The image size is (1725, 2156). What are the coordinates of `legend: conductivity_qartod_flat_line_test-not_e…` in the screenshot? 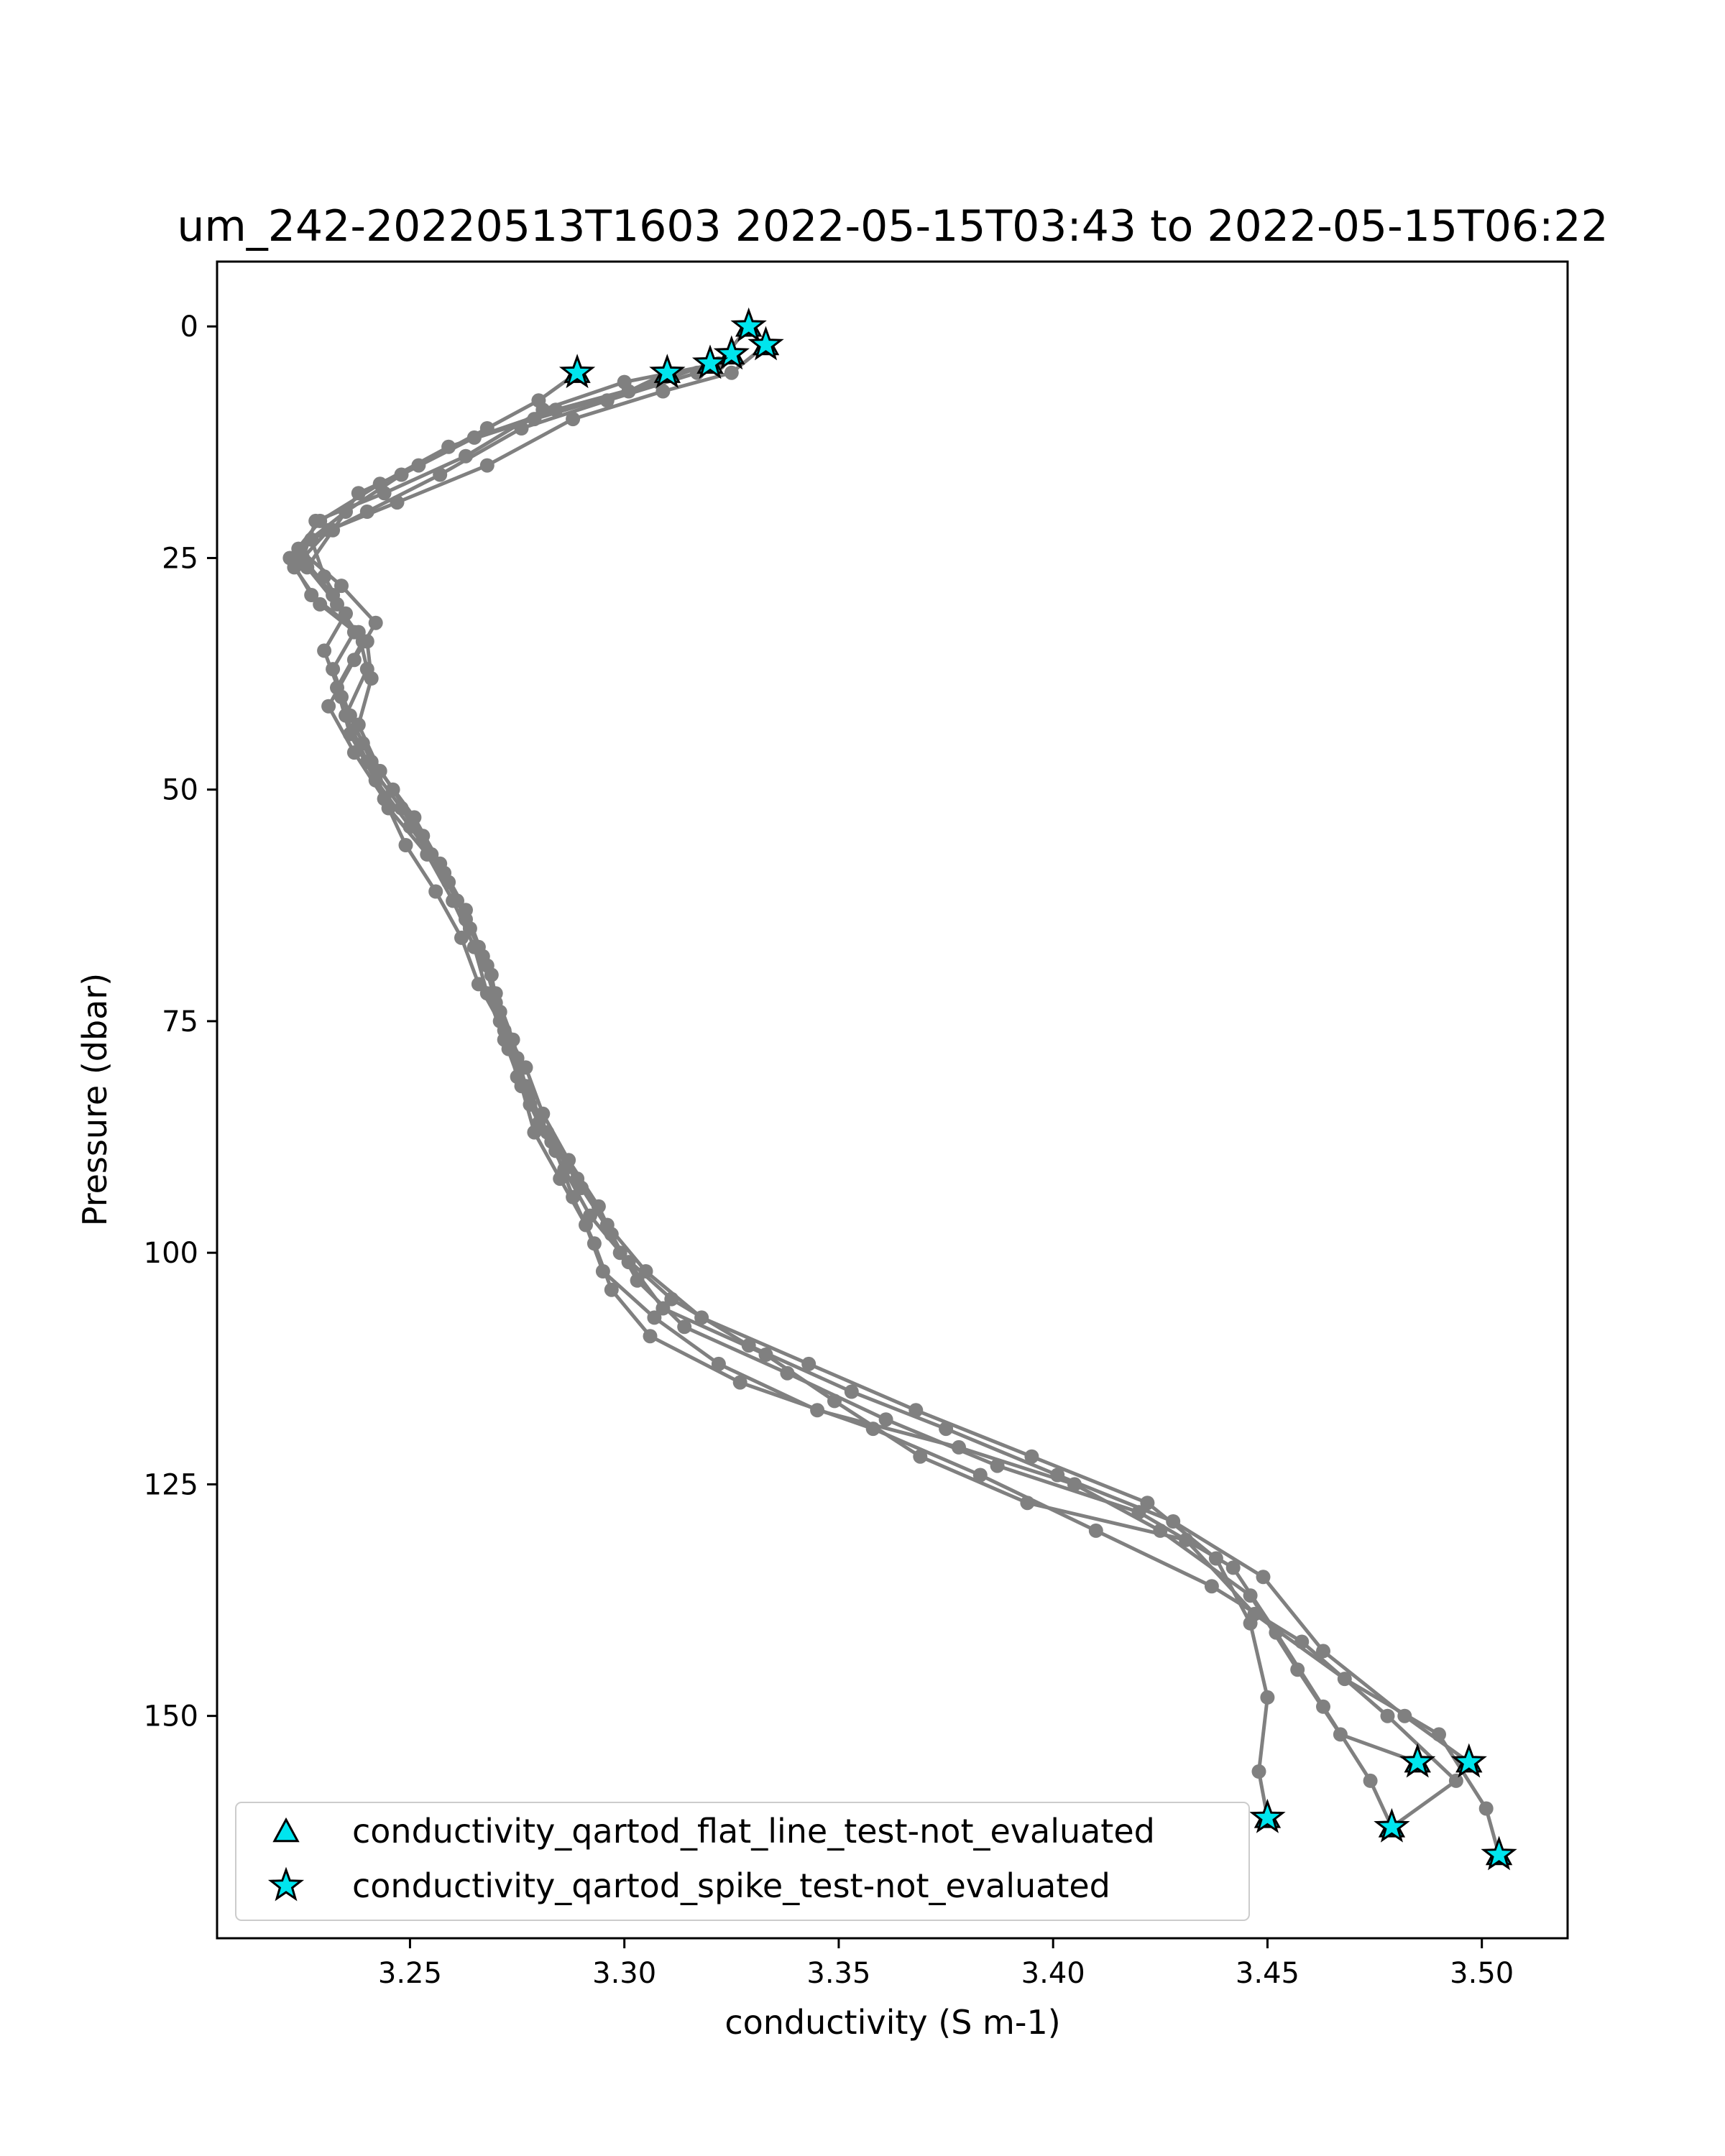 It's located at (742, 1861).